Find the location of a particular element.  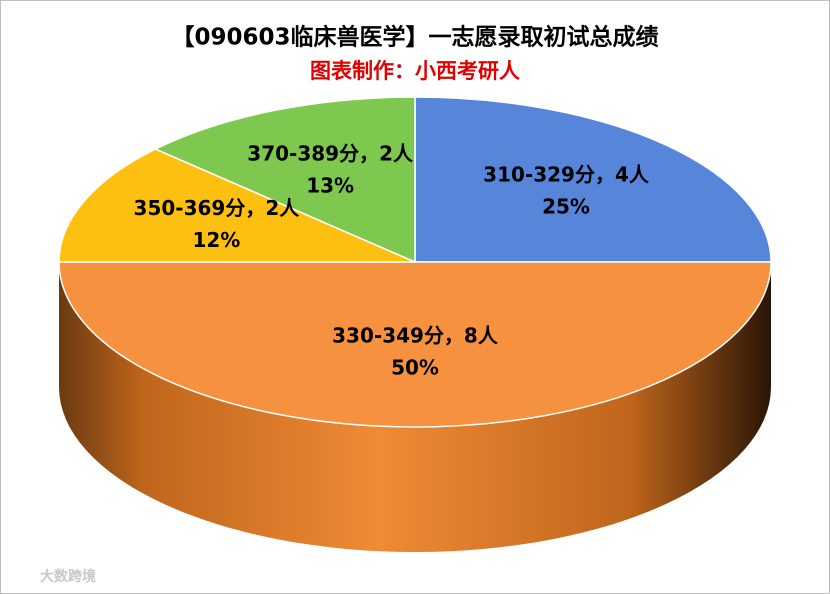

watermark: 大数跨境 is located at coordinates (68, 576).